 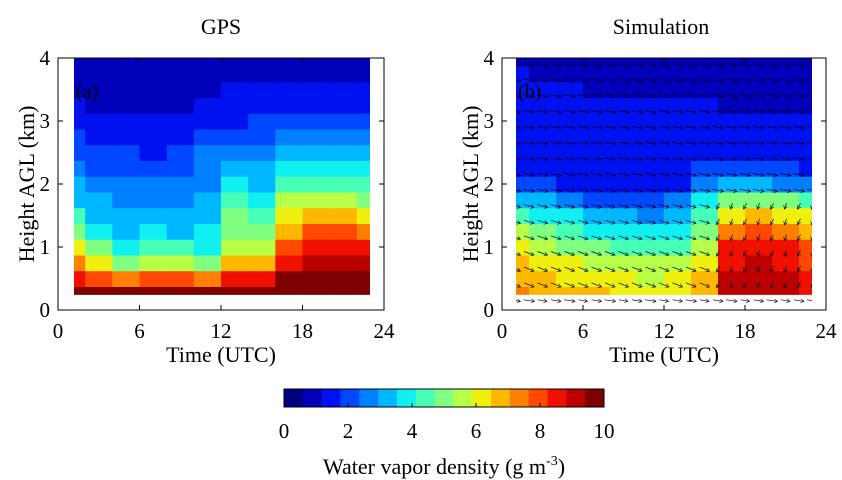 I want to click on gps-xtick-label: 24, so click(x=385, y=331).